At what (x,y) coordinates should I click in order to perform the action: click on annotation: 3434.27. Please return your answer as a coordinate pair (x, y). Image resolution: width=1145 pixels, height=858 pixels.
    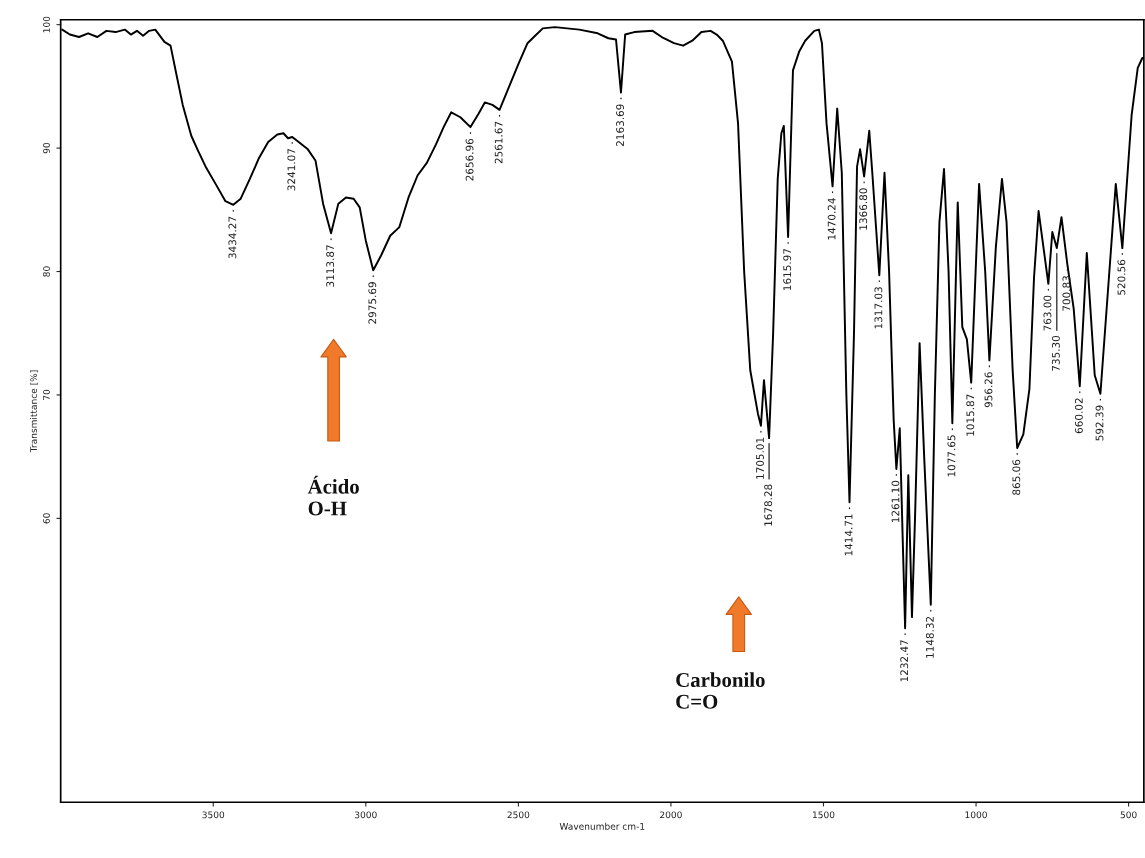
    Looking at the image, I should click on (232, 237).